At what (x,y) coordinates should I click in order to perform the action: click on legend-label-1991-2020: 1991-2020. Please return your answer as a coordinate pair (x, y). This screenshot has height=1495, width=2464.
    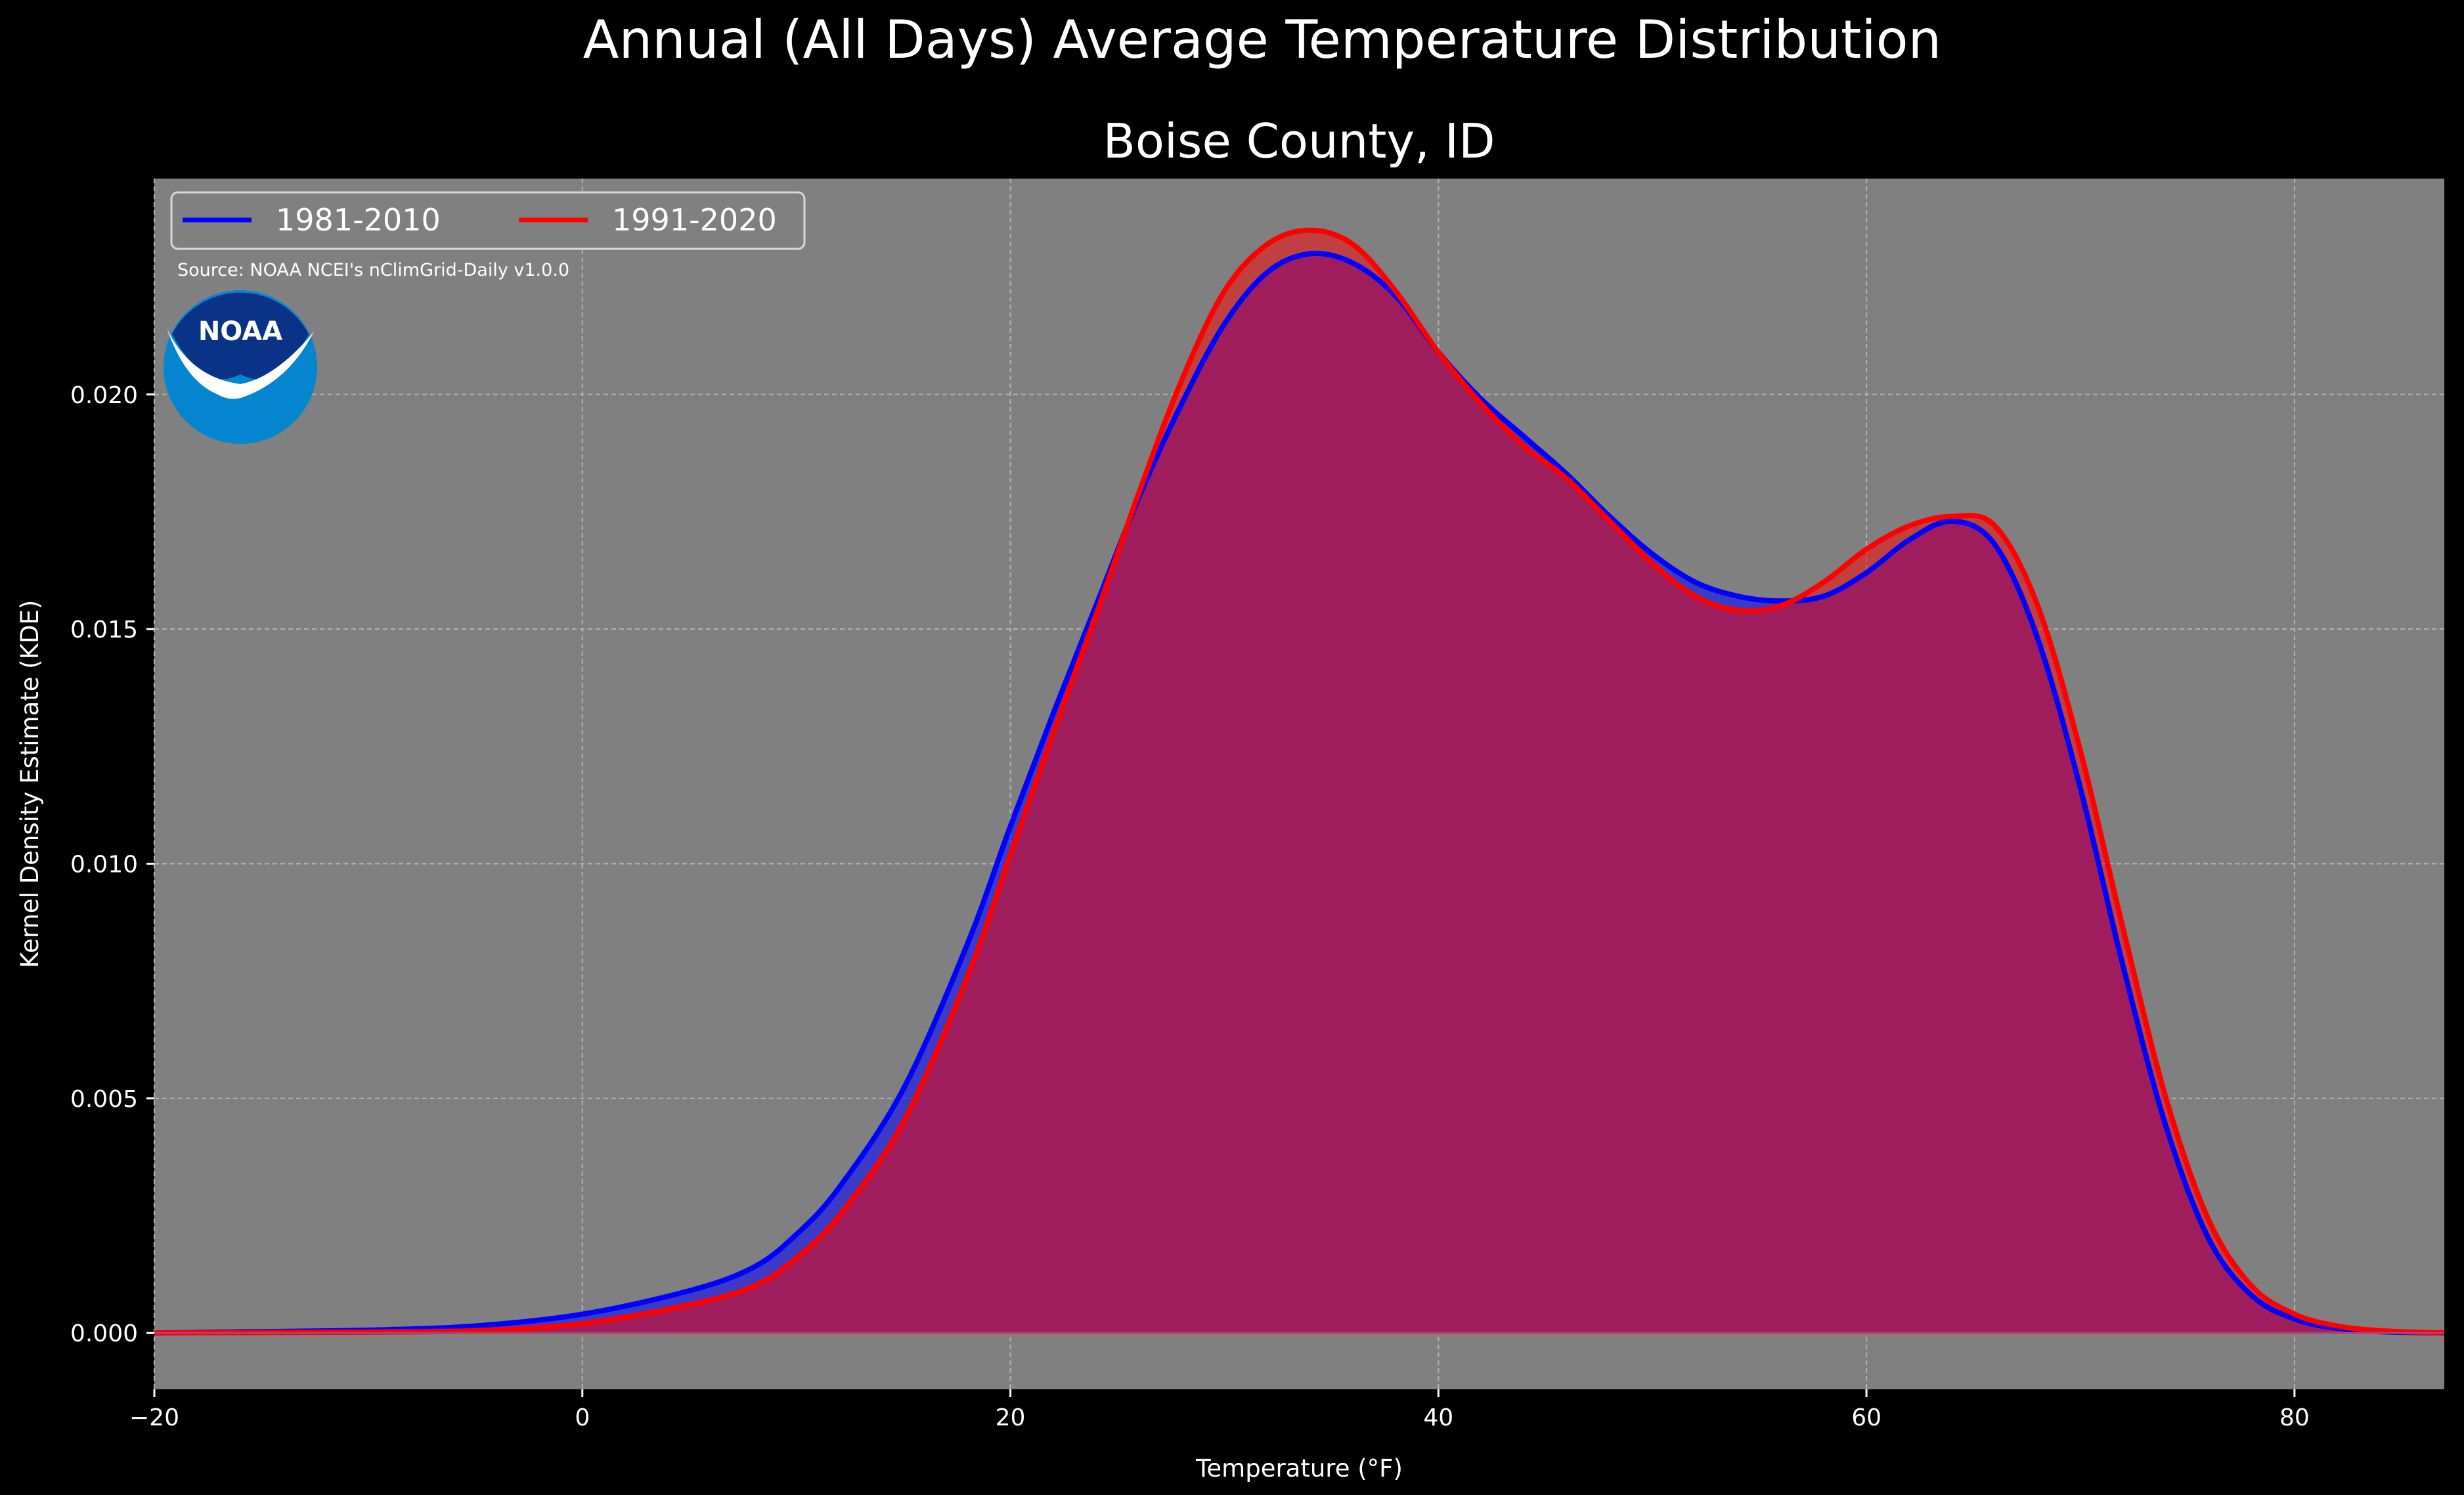
    Looking at the image, I should click on (695, 220).